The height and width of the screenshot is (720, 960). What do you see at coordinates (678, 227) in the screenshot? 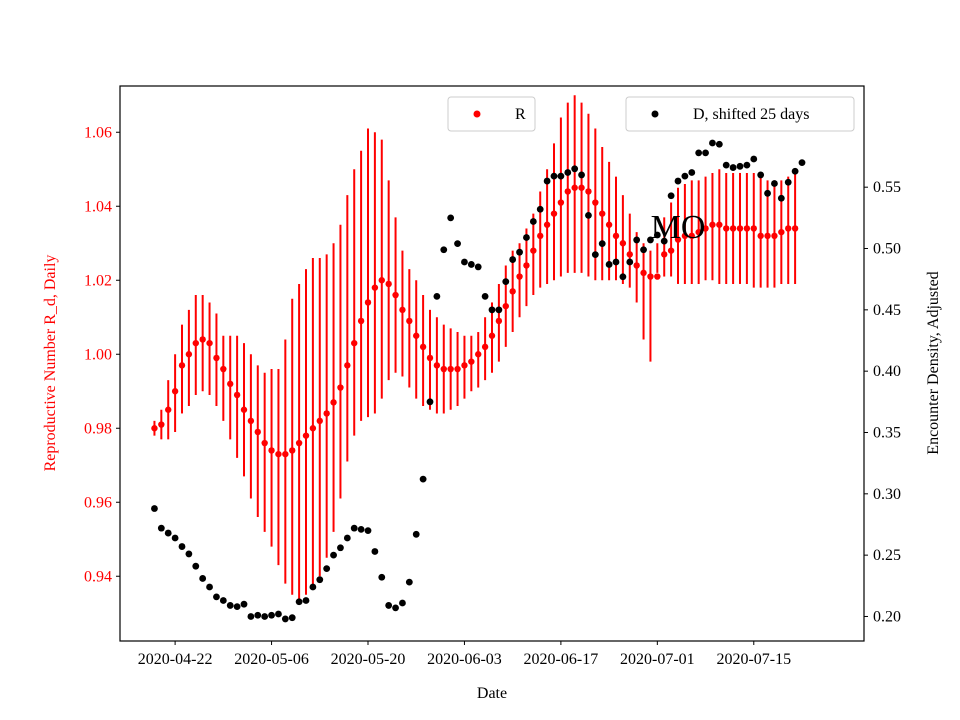
I see `chart-annotation: MO` at bounding box center [678, 227].